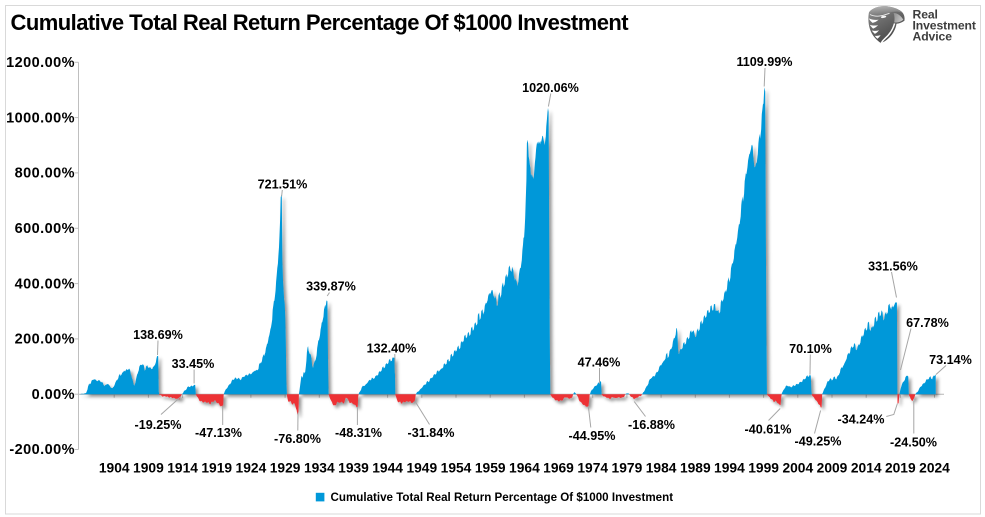 This screenshot has width=985, height=517. I want to click on svg-text: -31.84%, so click(431, 433).